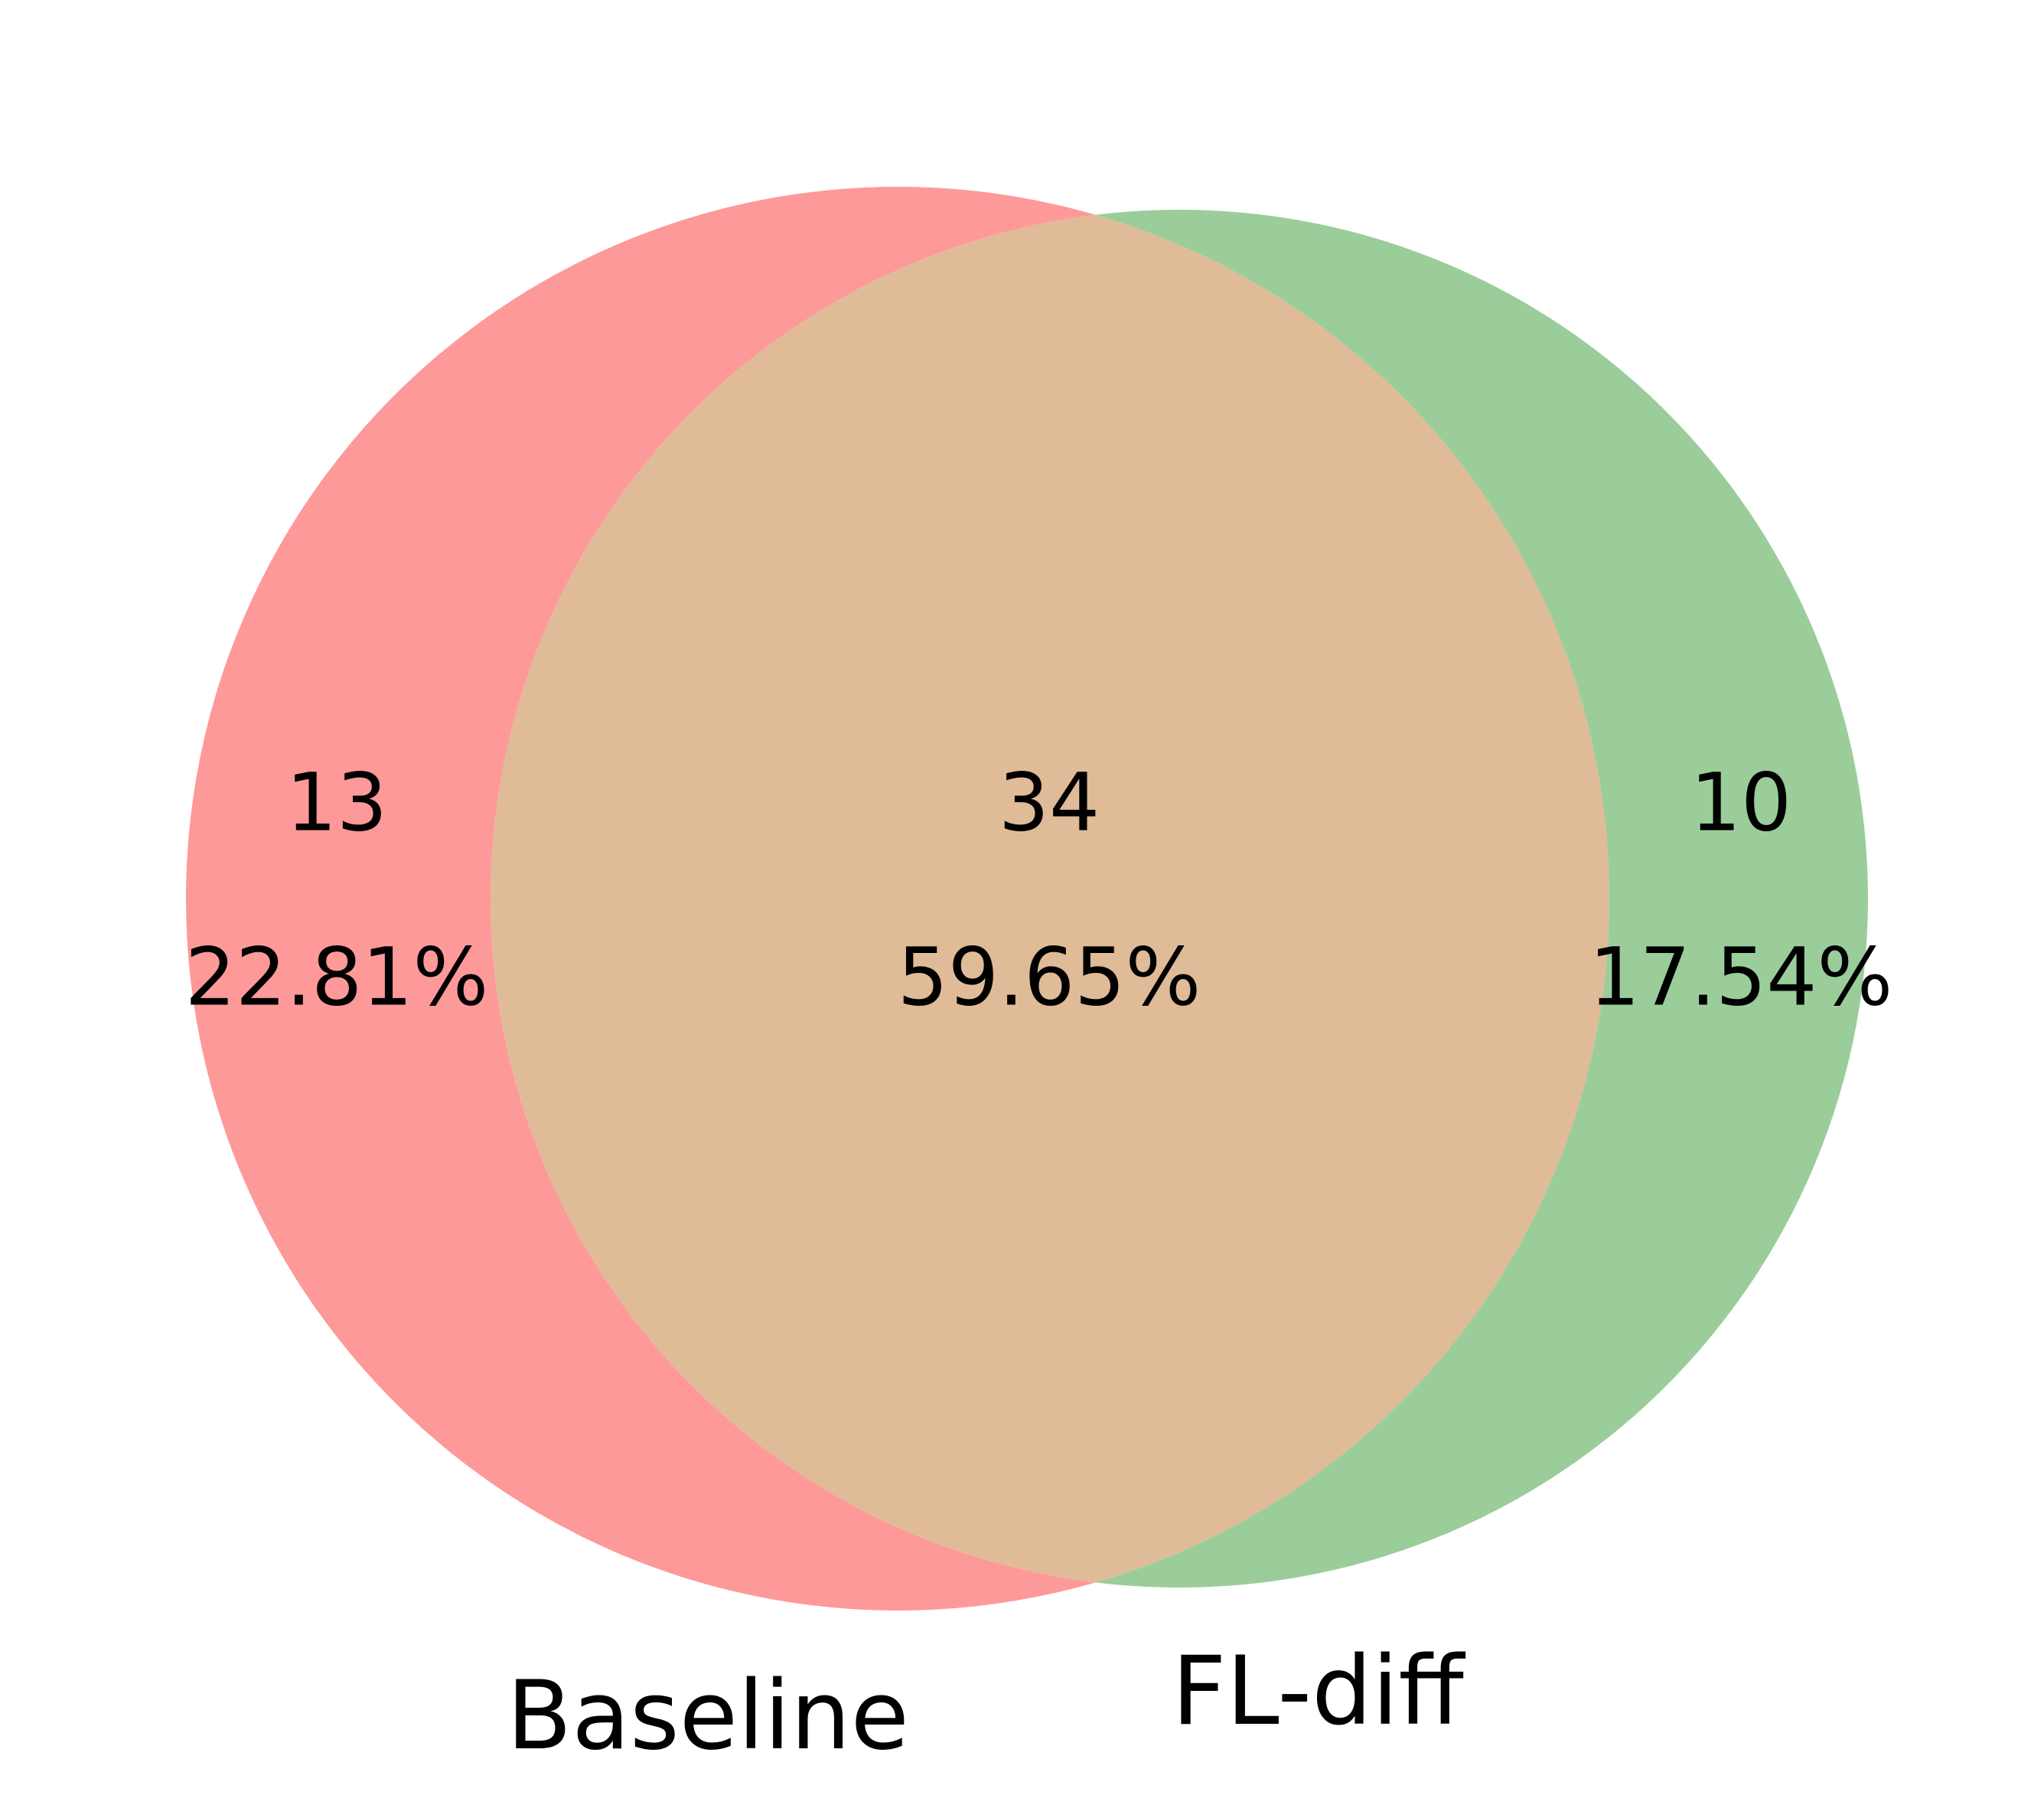  I want to click on region-count: 13, so click(336, 802).